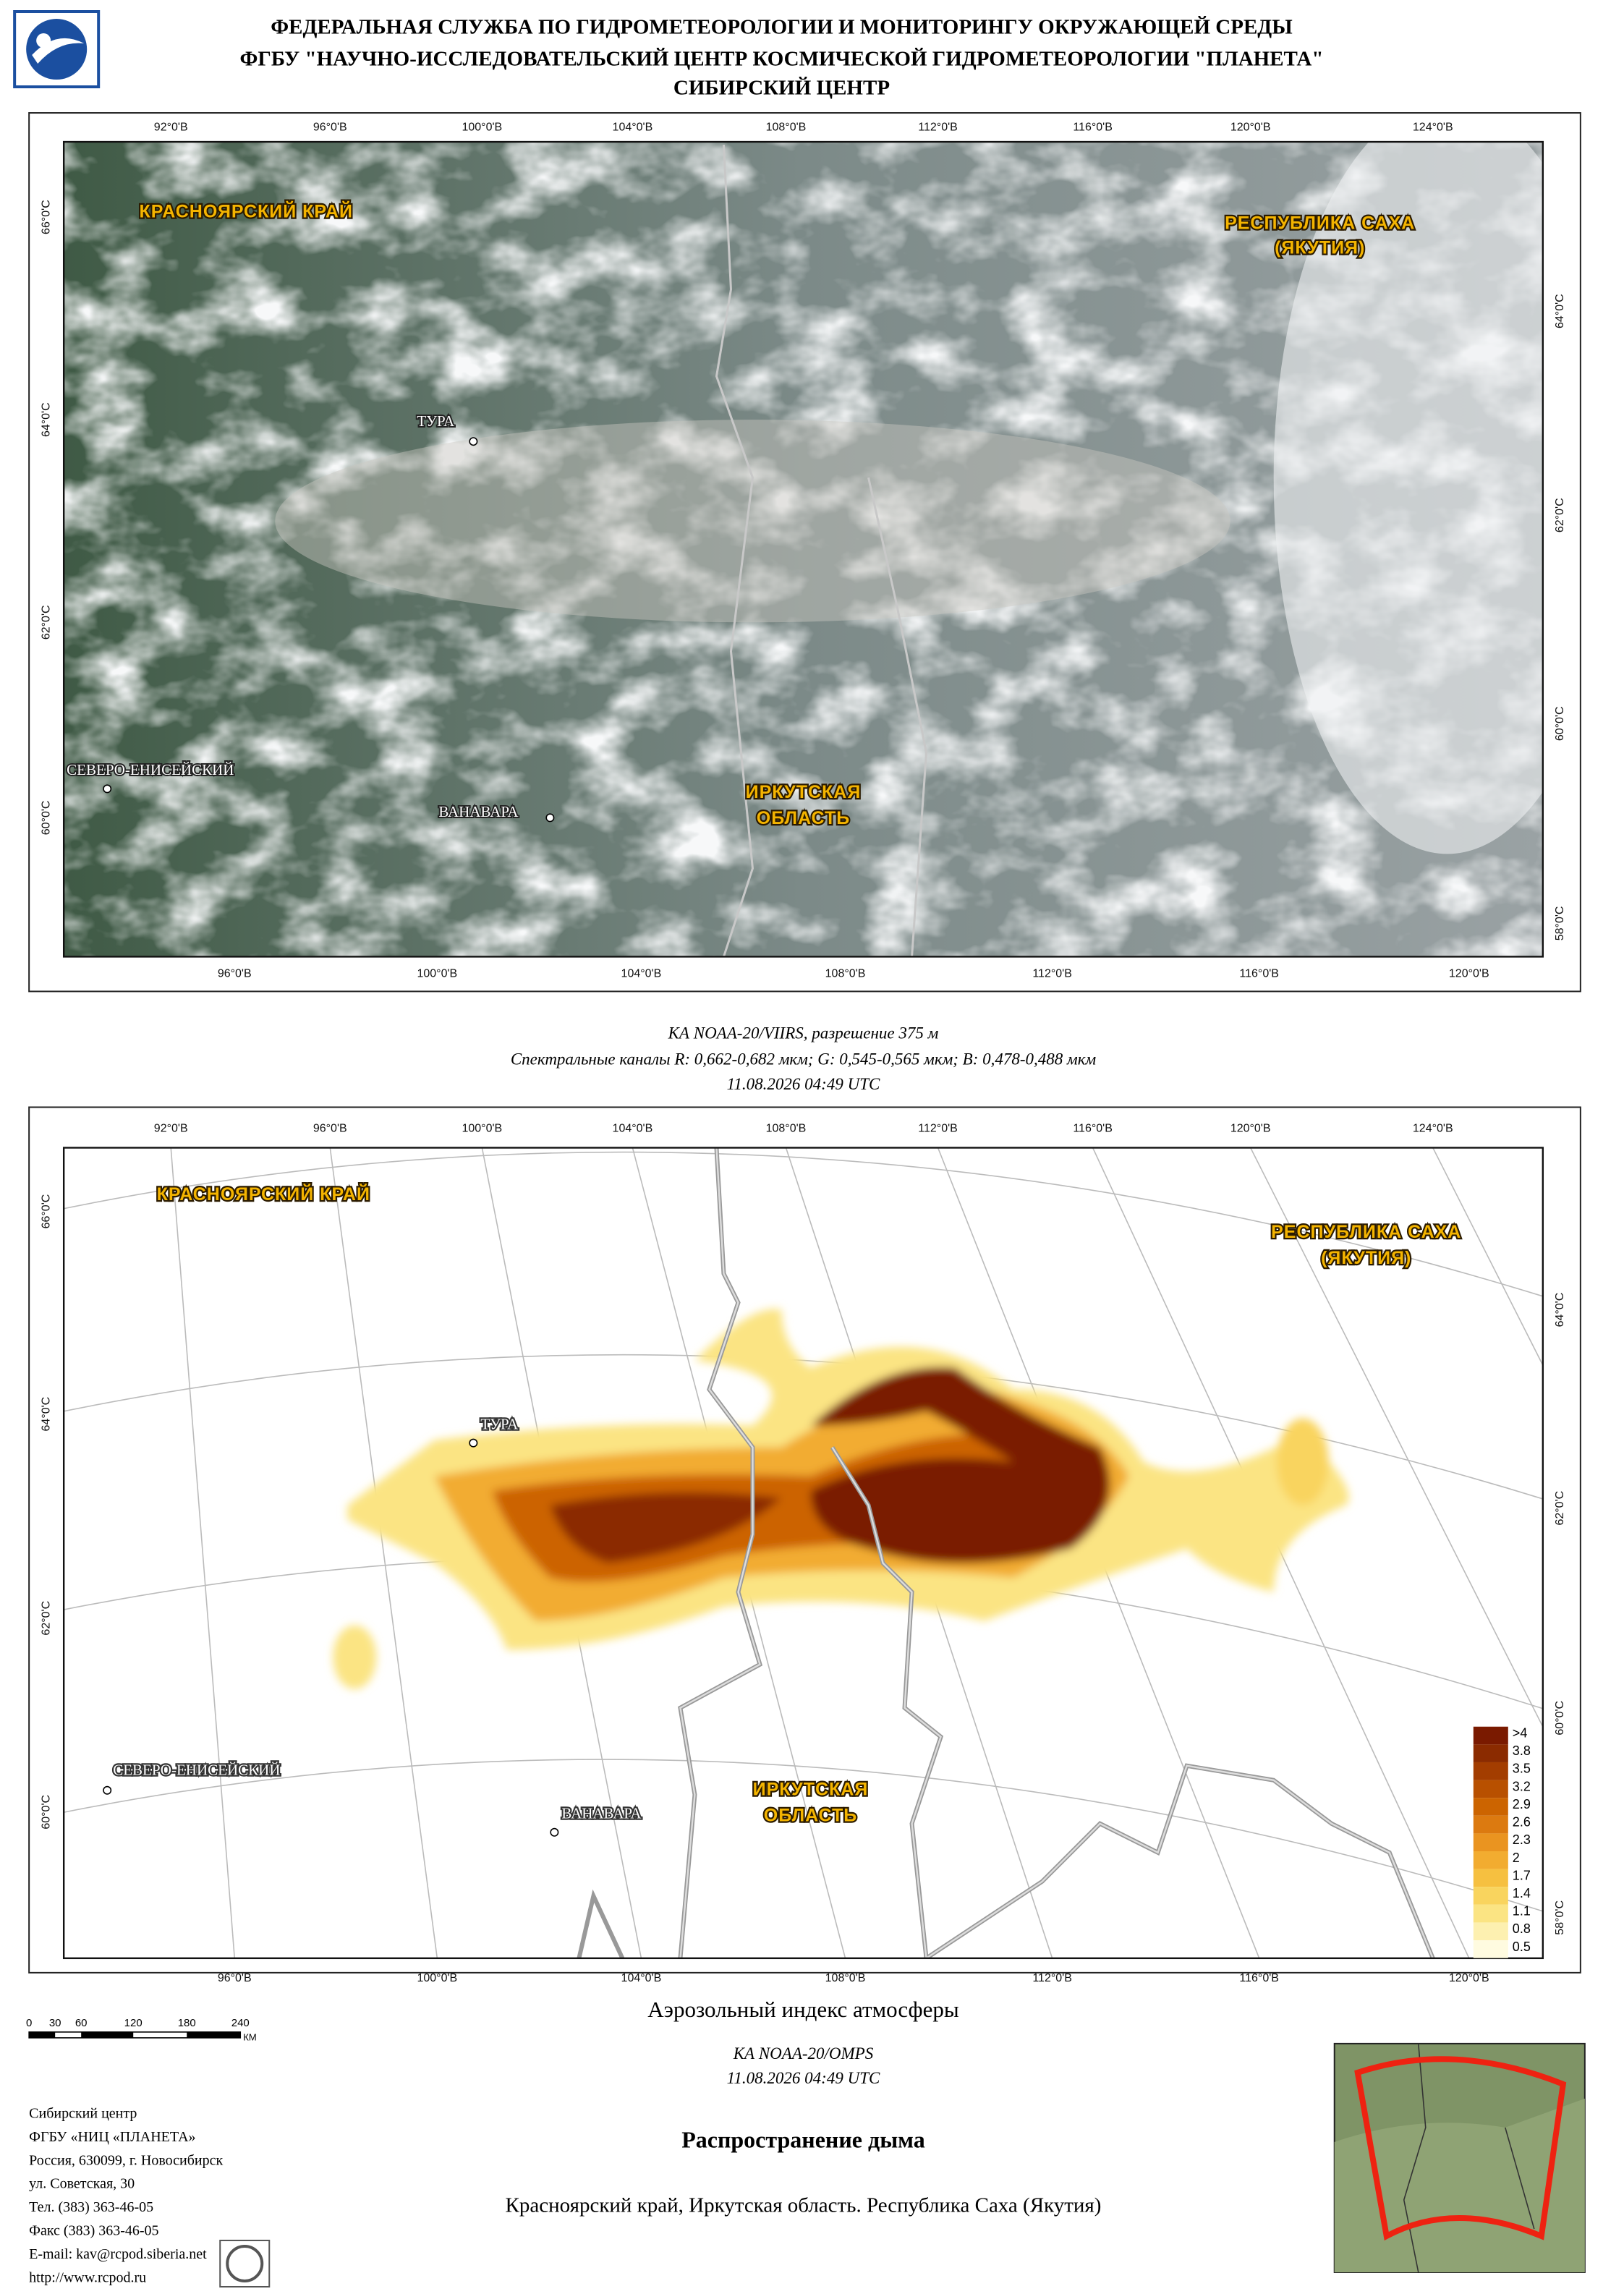 This screenshot has height=2294, width=1624. What do you see at coordinates (91, 2207) in the screenshot?
I see `contact-line: Тел. (383) 363-46-05` at bounding box center [91, 2207].